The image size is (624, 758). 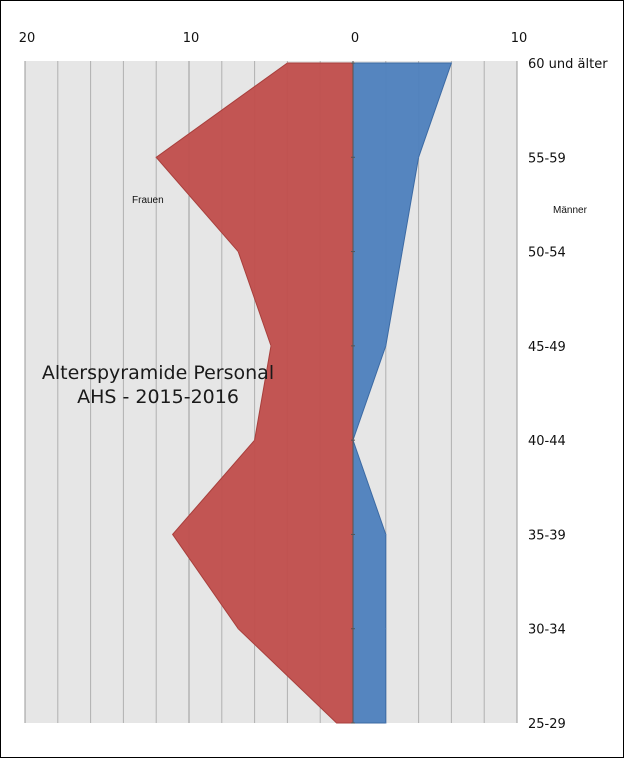 What do you see at coordinates (158, 373) in the screenshot?
I see `title-line-1: Alterspyramide Personal` at bounding box center [158, 373].